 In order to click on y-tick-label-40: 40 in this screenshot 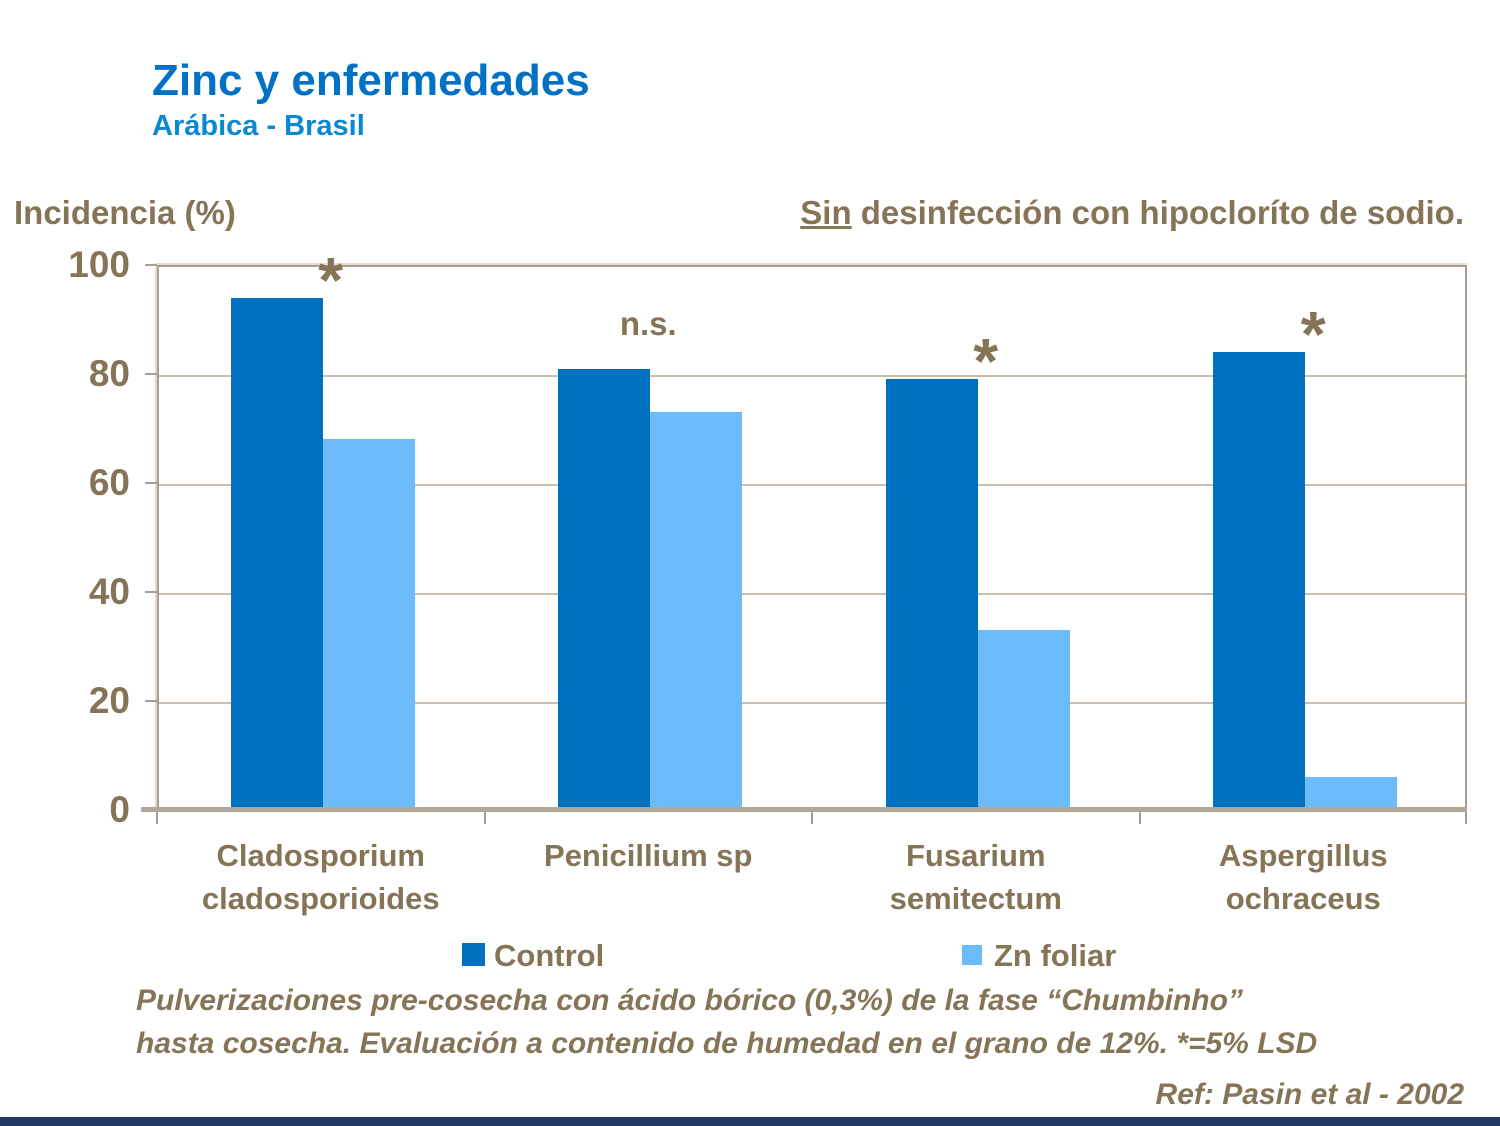, I will do `click(109, 591)`.